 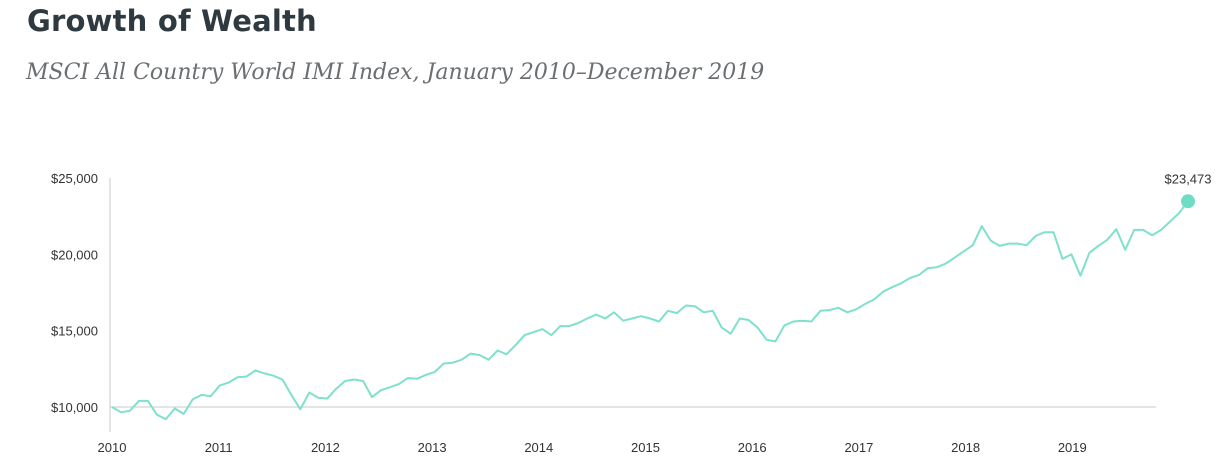 I want to click on end-value-label: $23,473, so click(x=1188, y=178).